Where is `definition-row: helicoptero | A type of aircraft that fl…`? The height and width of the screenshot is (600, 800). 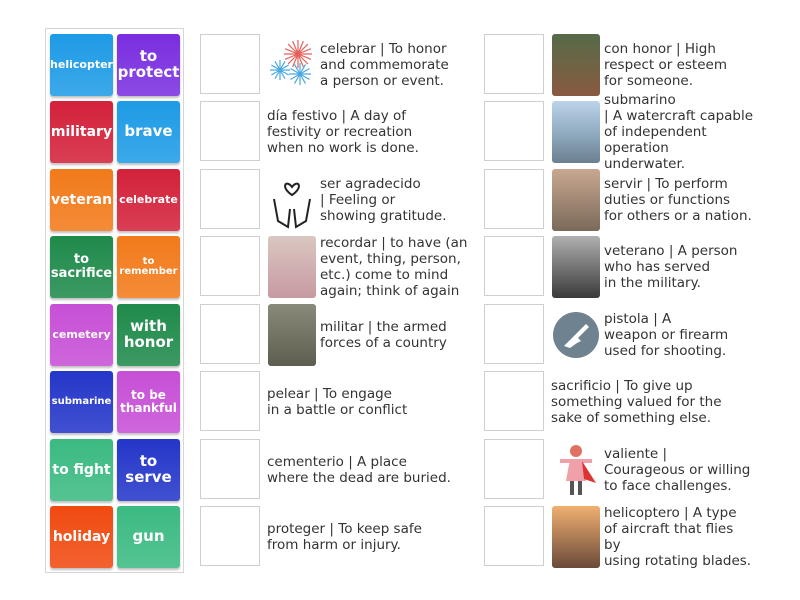
definition-row: helicoptero | A type of aircraft that fl… is located at coordinates (619, 537).